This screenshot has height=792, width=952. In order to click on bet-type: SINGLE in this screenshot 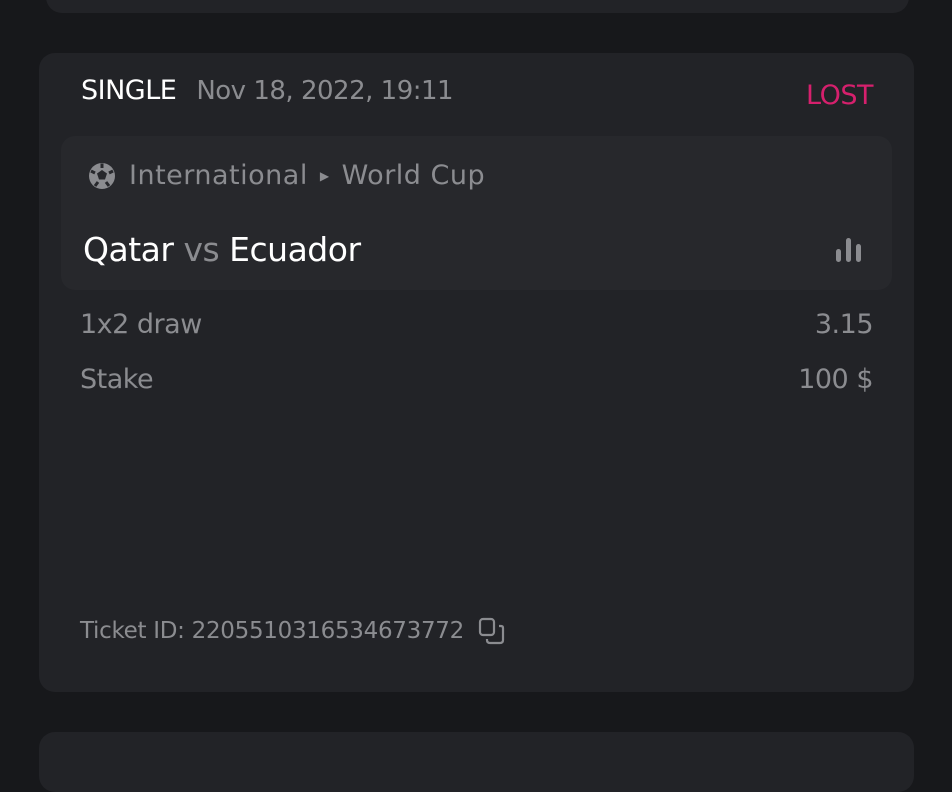, I will do `click(129, 90)`.